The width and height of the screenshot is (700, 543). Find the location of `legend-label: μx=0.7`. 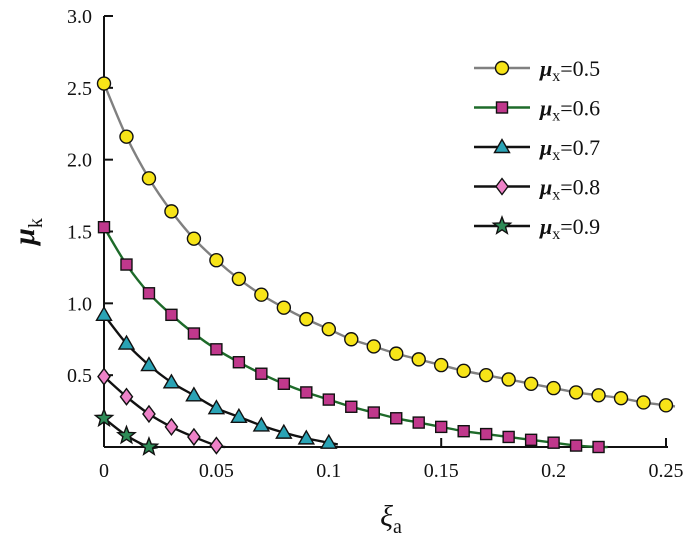

legend-label: μx=0.7 is located at coordinates (569, 149).